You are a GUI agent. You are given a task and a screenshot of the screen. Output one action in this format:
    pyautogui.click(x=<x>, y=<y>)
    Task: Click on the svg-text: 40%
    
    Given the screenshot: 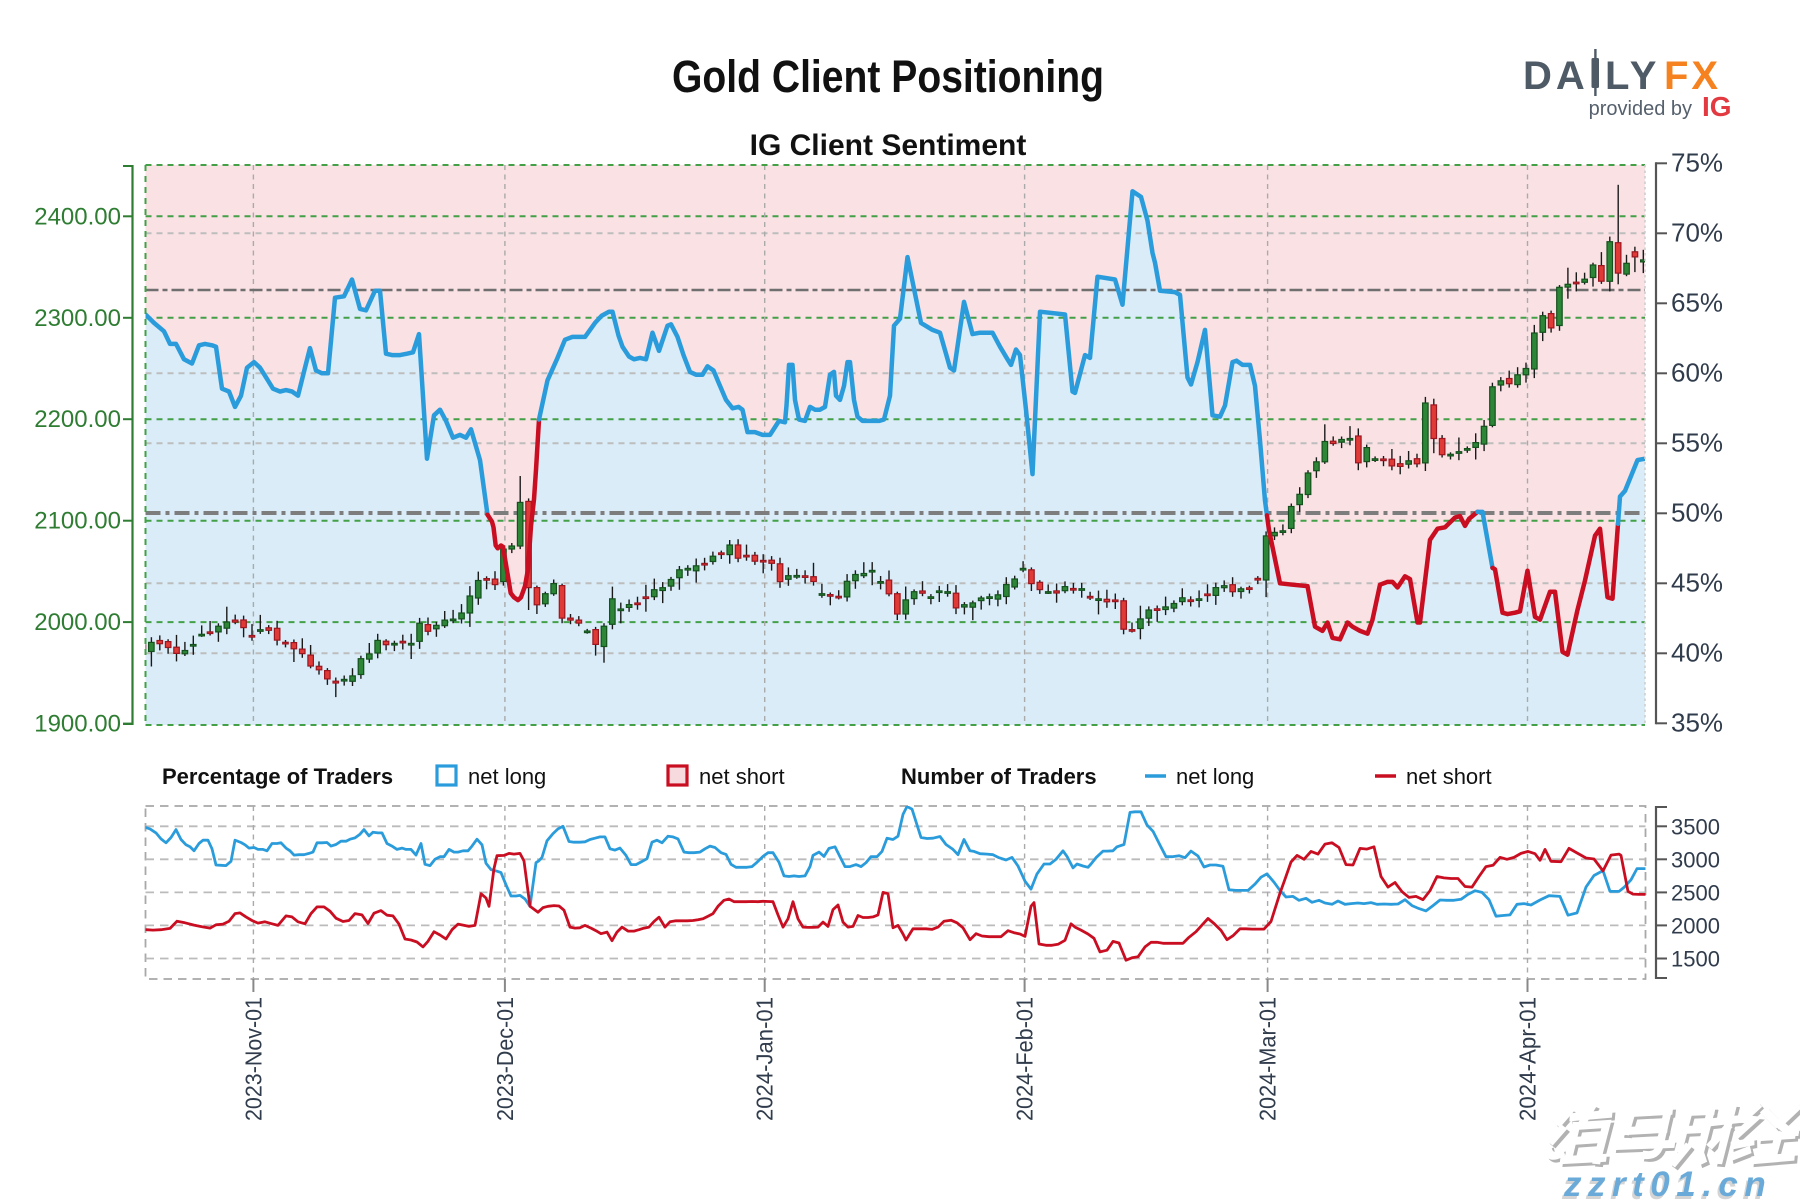 What is the action you would take?
    pyautogui.click(x=1697, y=652)
    